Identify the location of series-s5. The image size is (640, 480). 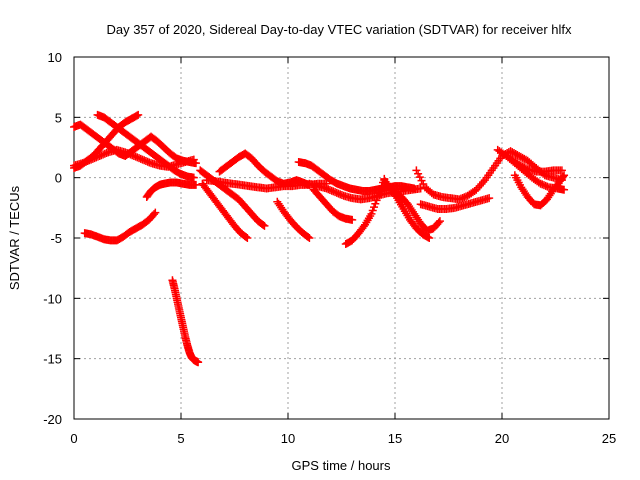
(120, 226).